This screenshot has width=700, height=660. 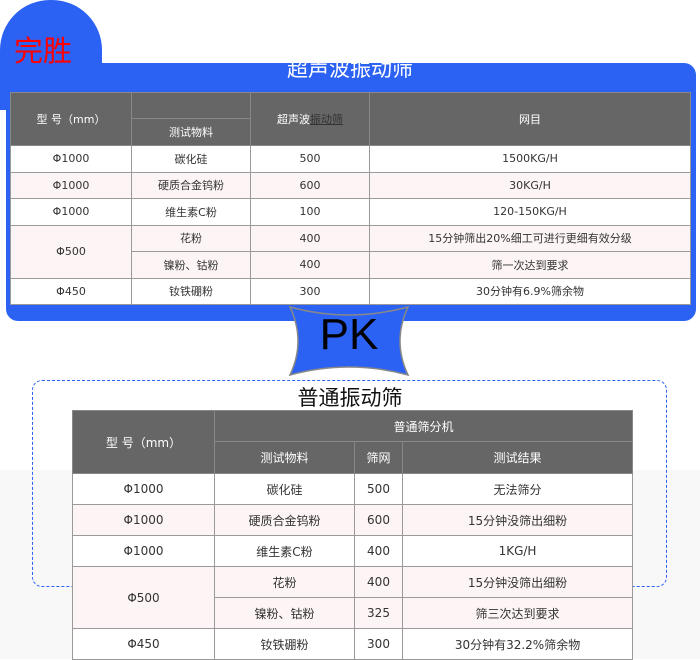 I want to click on header-sieve: 超声波振动筛, so click(x=310, y=119).